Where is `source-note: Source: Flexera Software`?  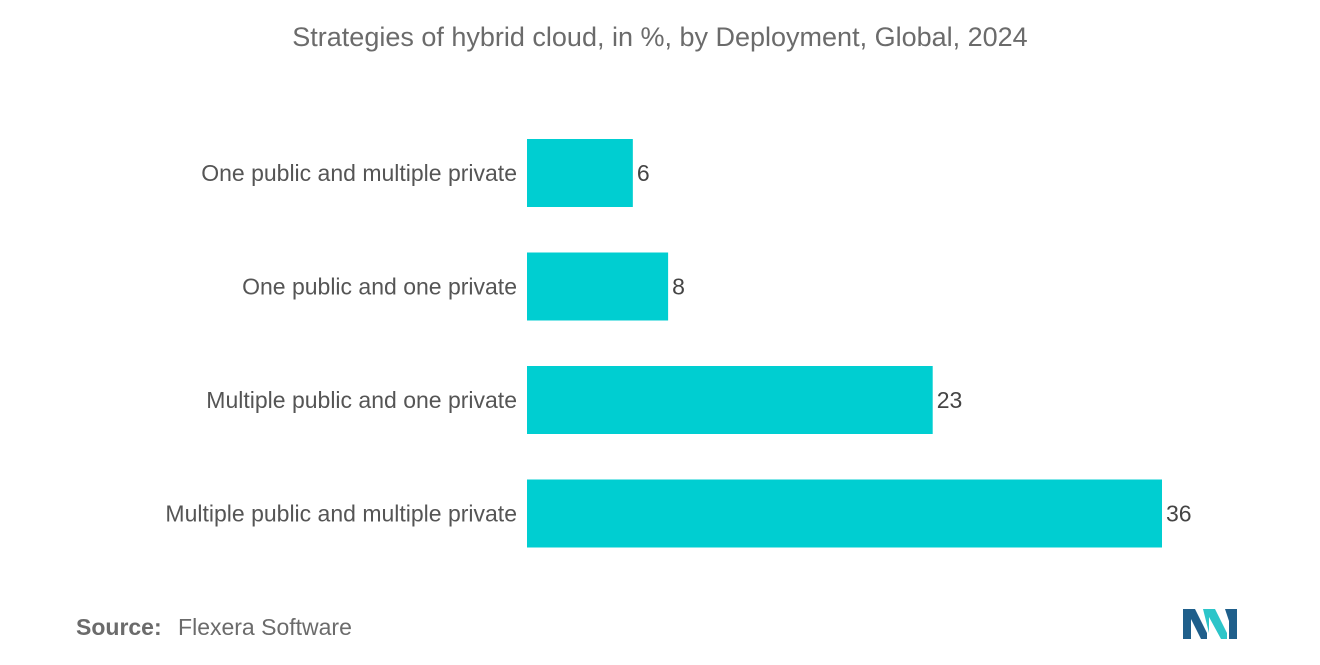 source-note: Source: Flexera Software is located at coordinates (214, 627).